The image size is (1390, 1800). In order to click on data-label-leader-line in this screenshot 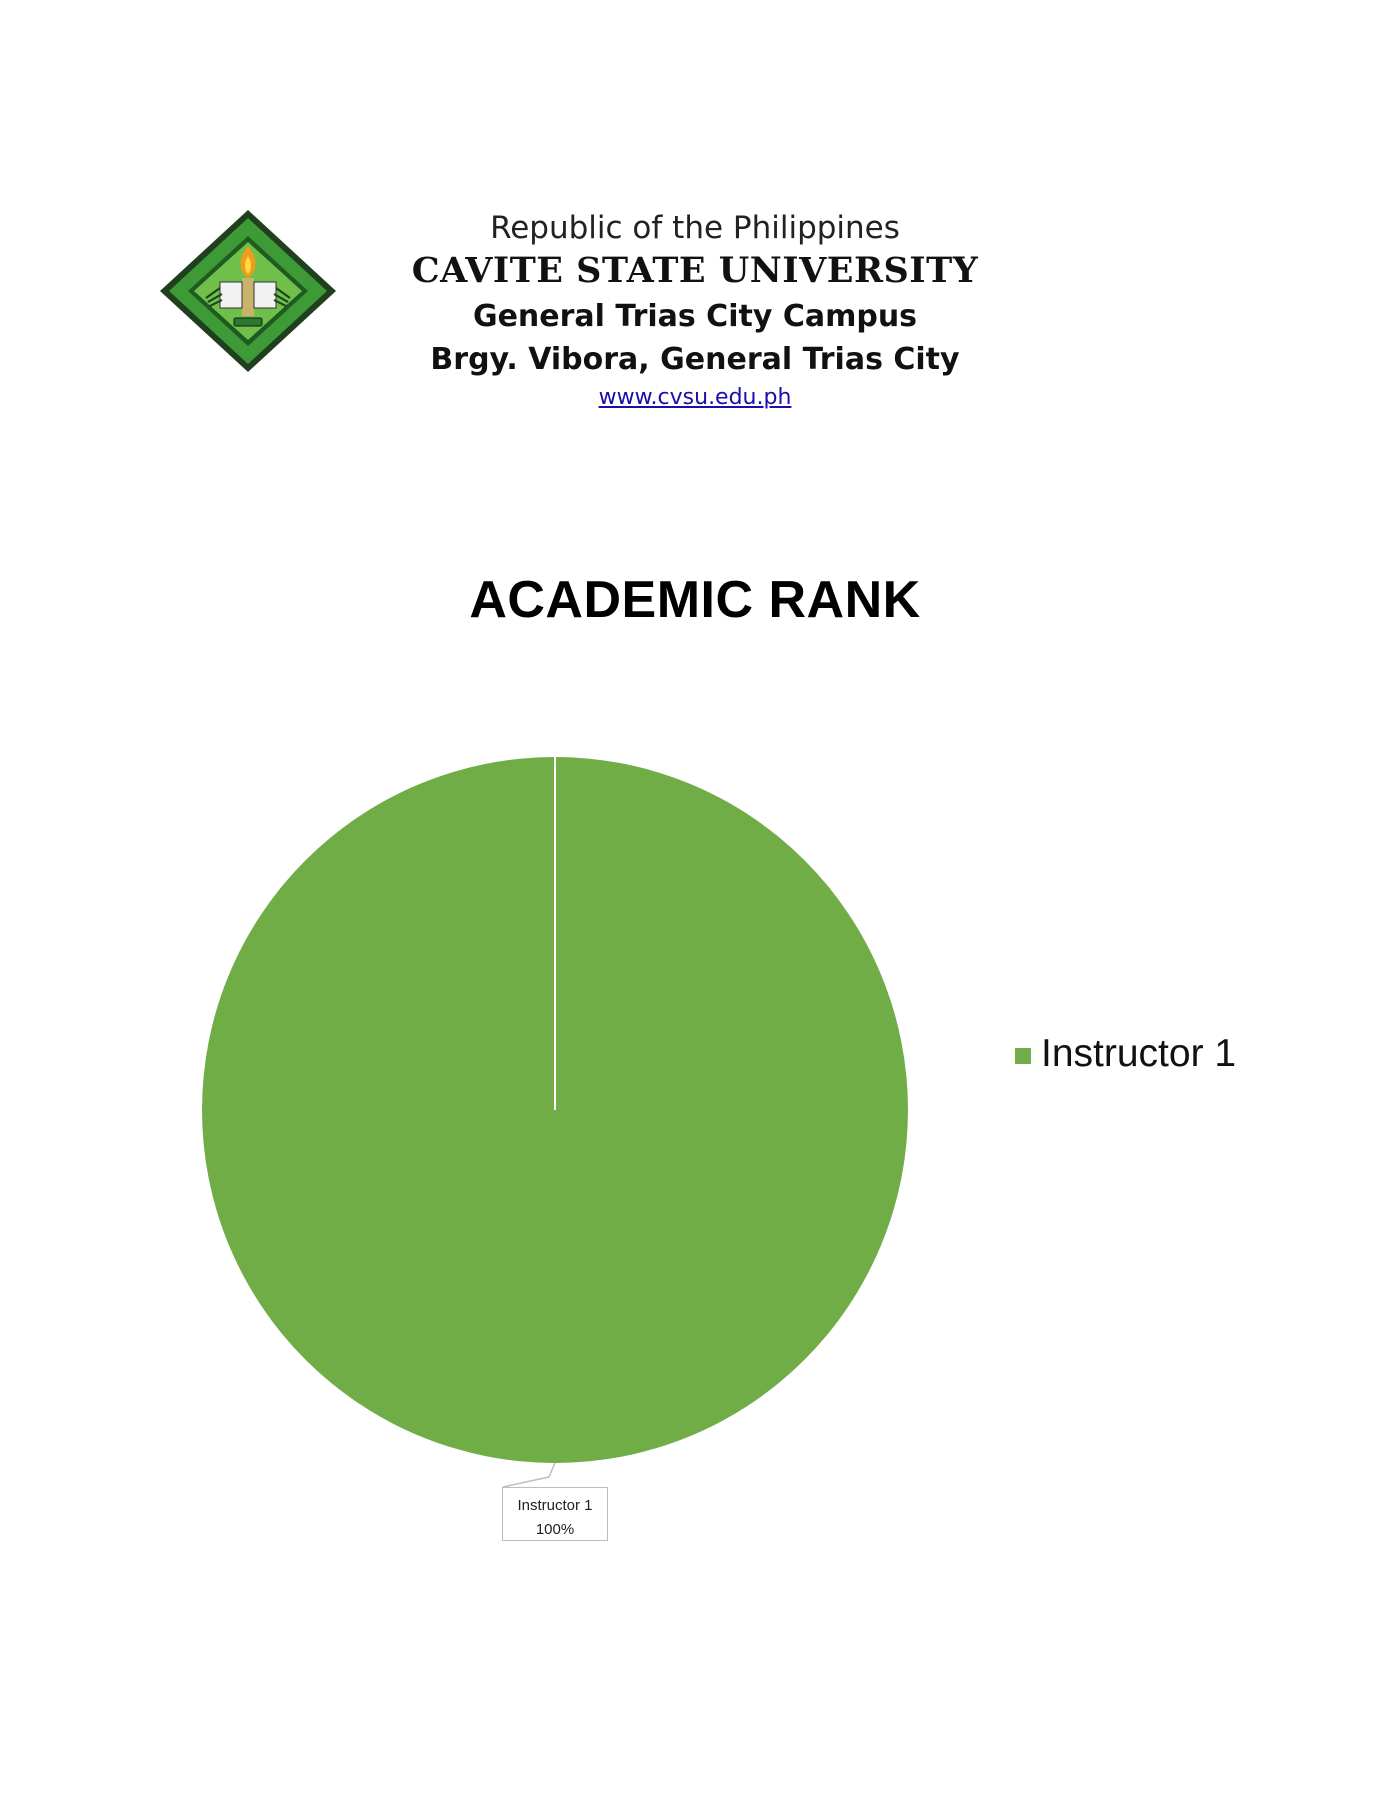, I will do `click(529, 1475)`.